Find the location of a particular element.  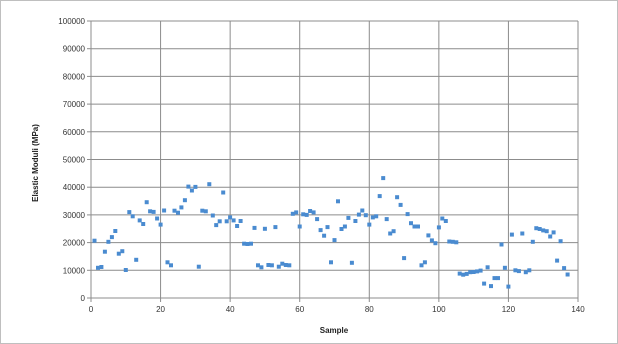

x-tick-label: 120 is located at coordinates (509, 309).